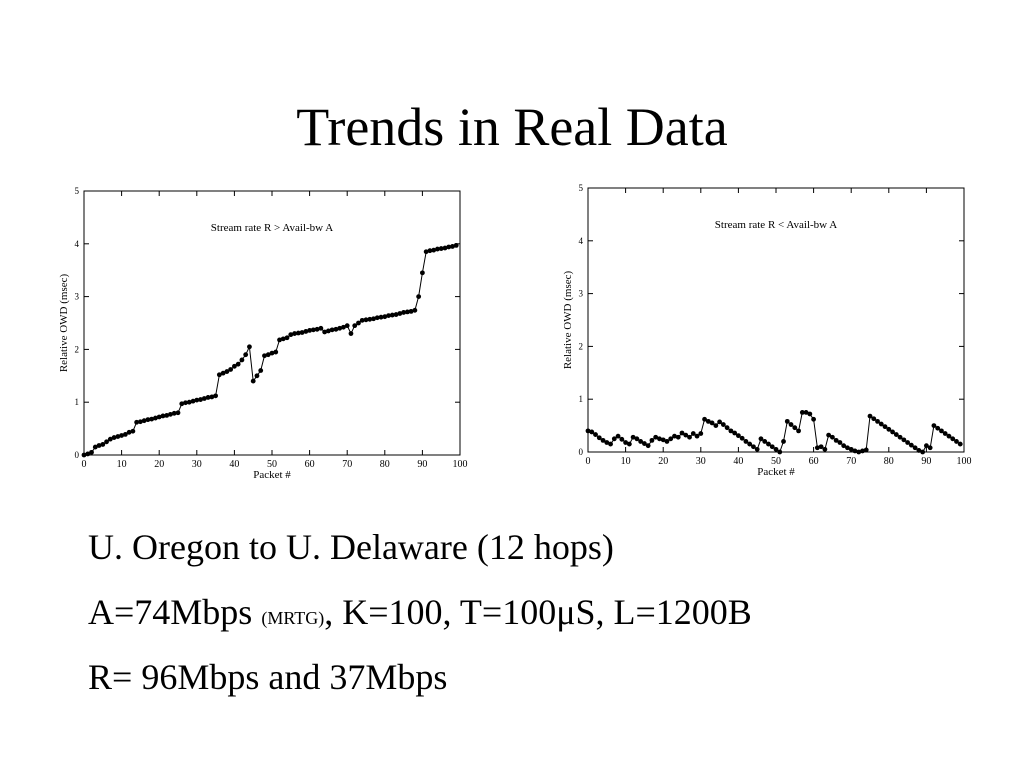 The height and width of the screenshot is (768, 1024). Describe the element at coordinates (122, 464) in the screenshot. I see `x-tick-label: 10` at that location.